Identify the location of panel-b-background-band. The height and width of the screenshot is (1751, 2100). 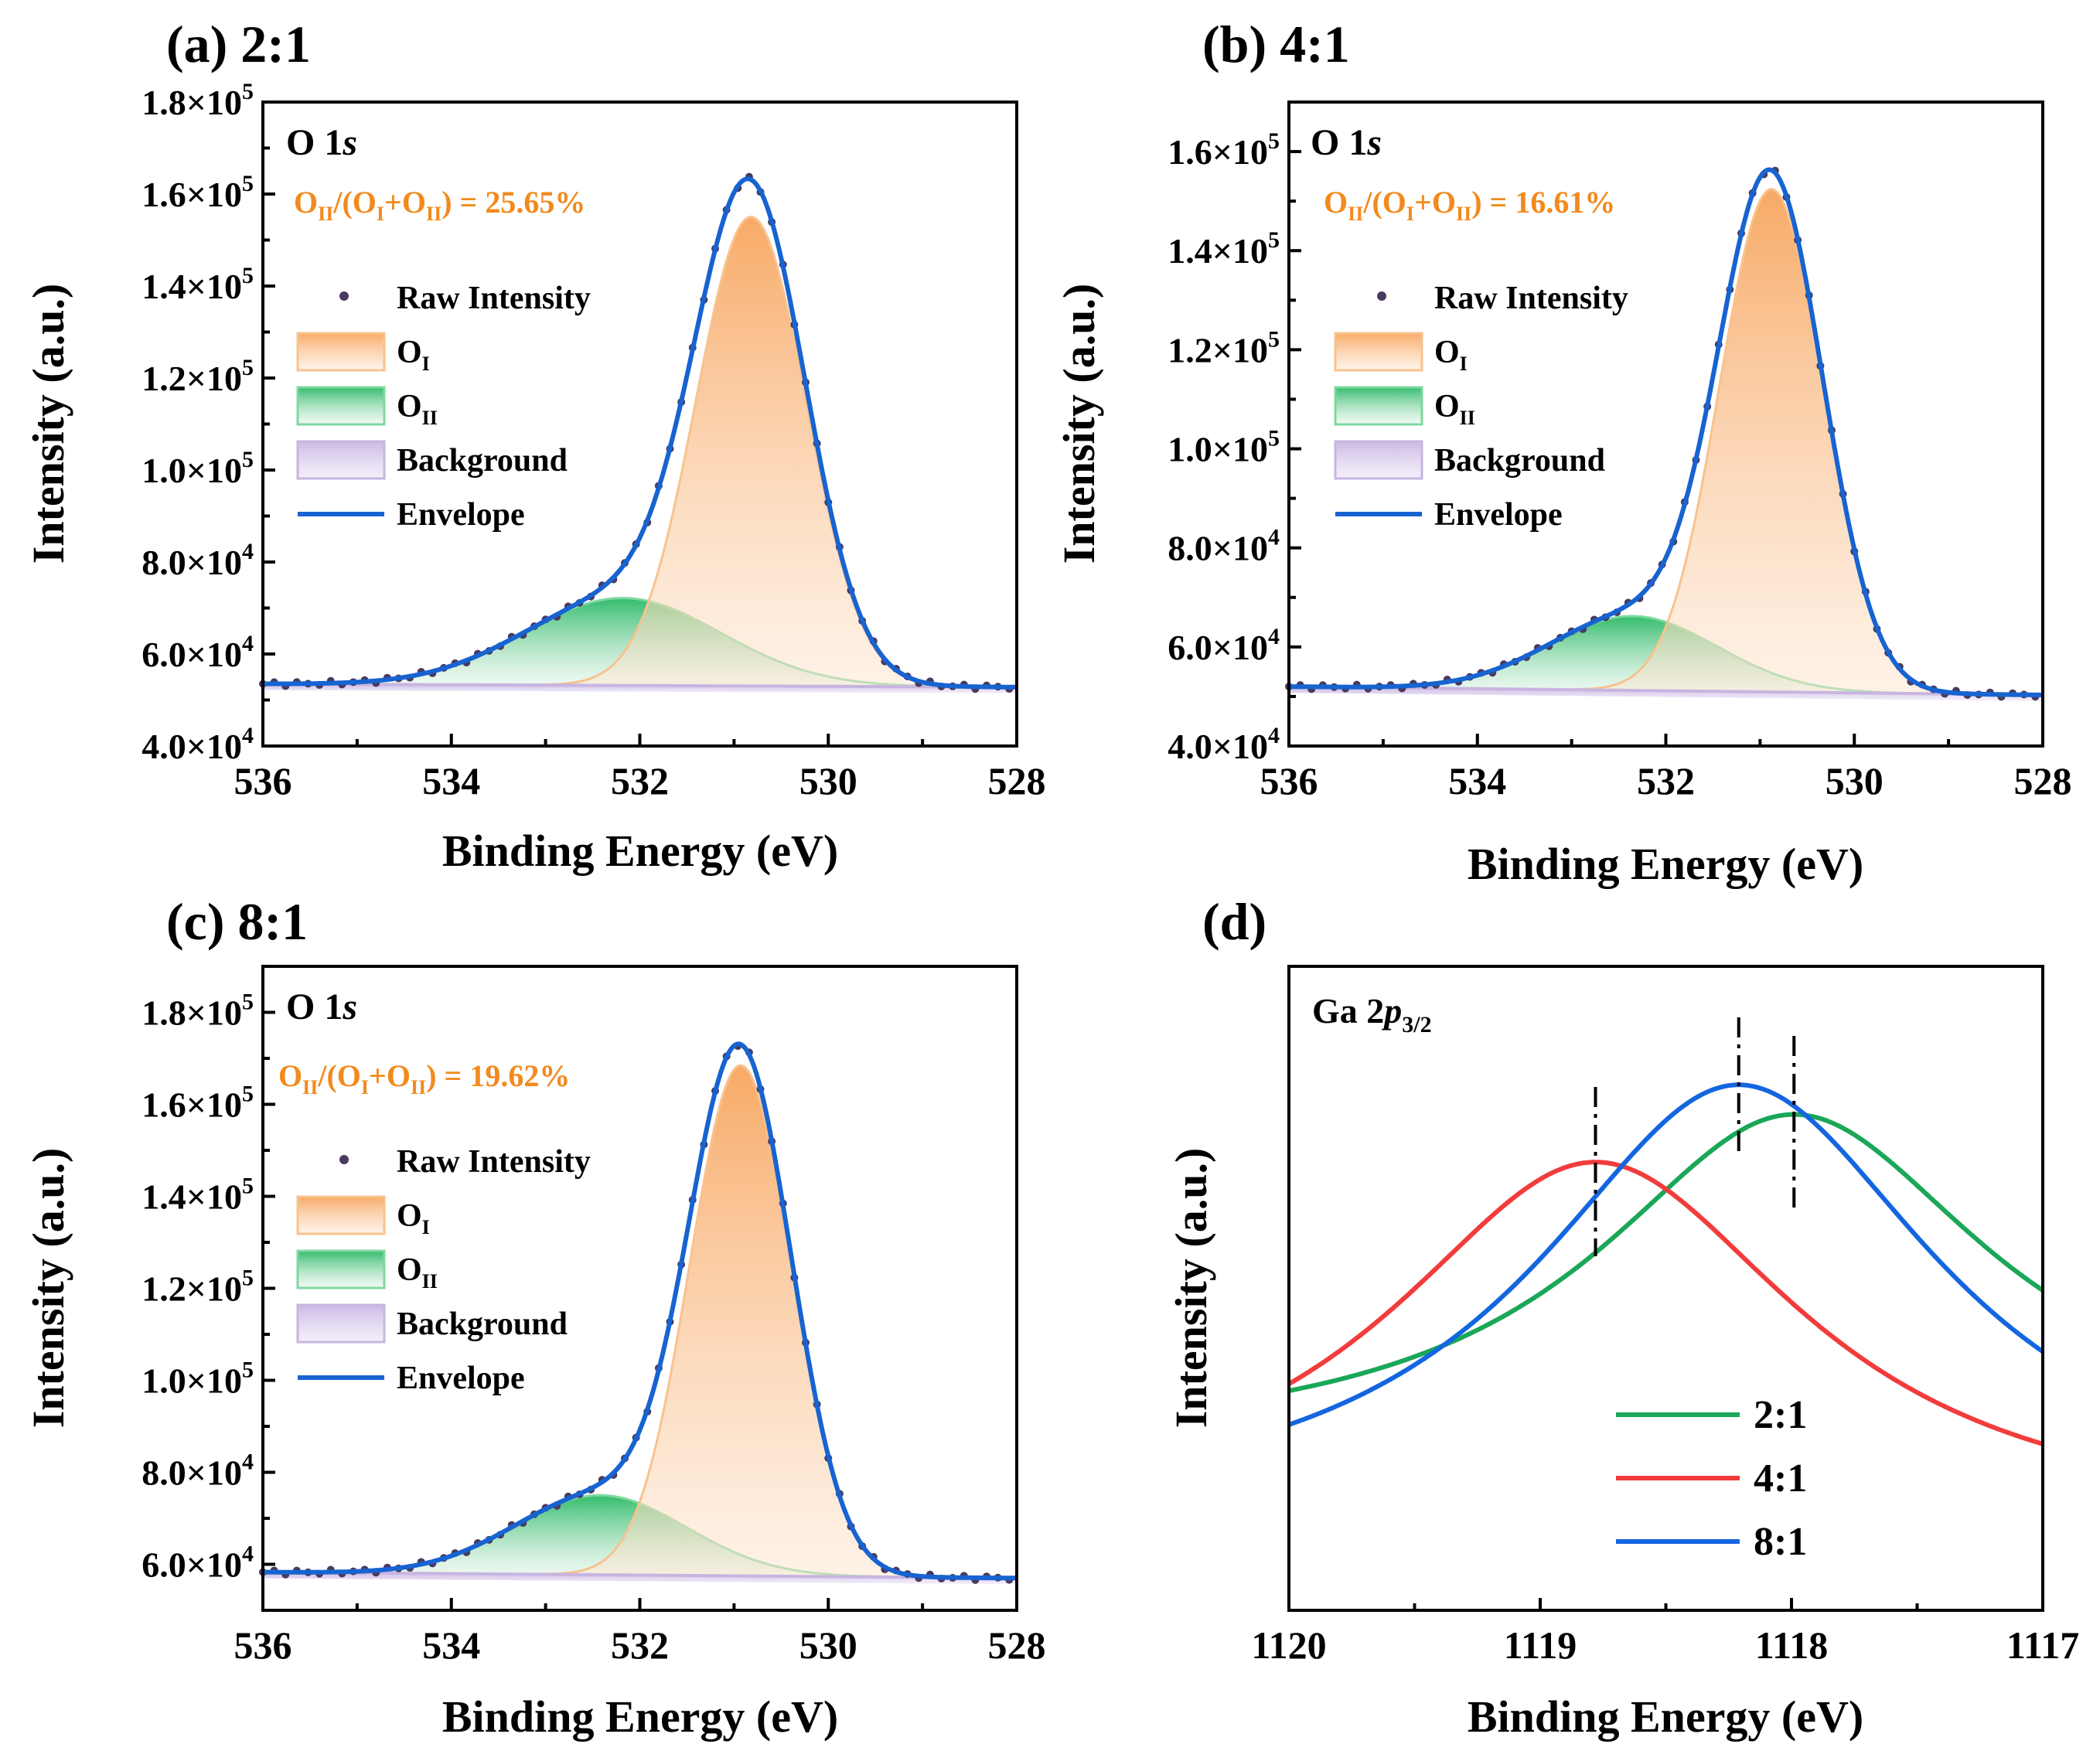
(1666, 694).